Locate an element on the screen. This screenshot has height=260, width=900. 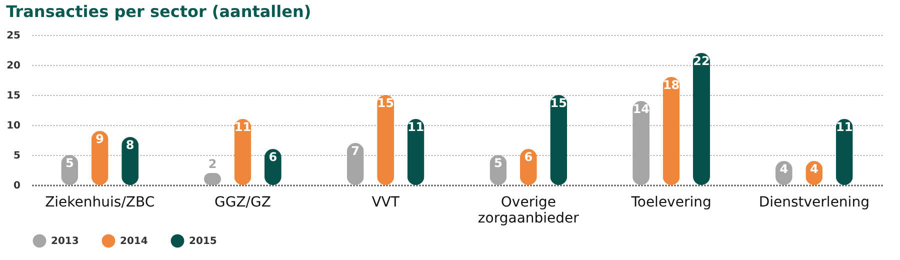
data-label: 8 is located at coordinates (130, 145).